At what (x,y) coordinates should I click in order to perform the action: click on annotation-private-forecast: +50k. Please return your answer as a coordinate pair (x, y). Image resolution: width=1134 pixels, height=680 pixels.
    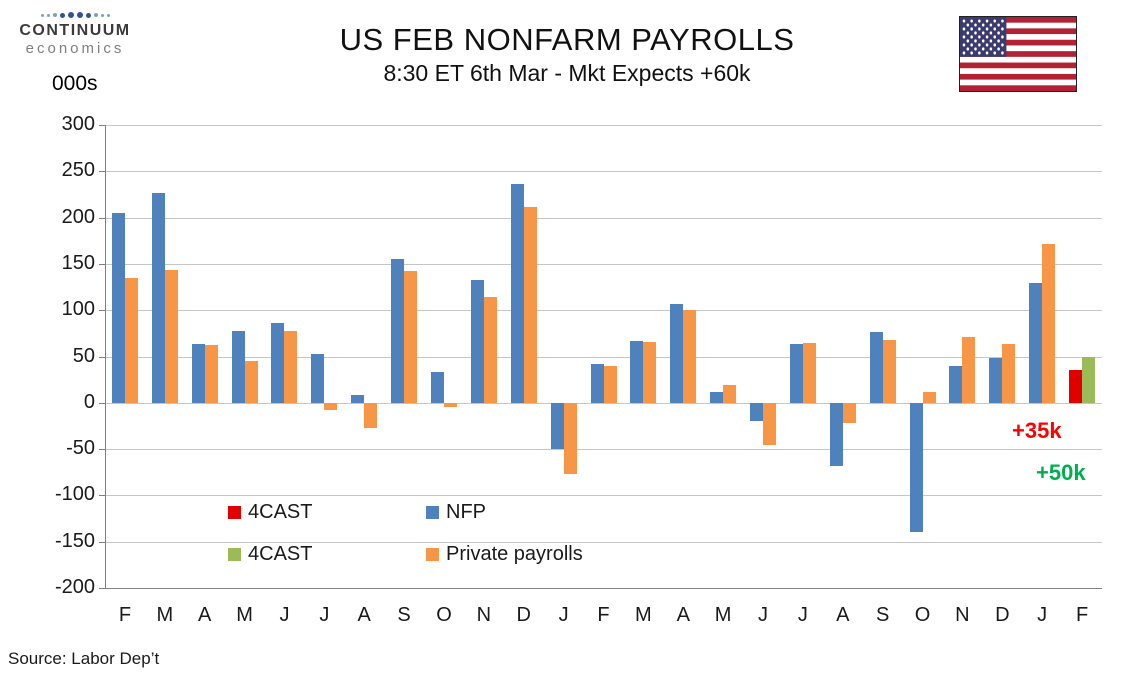
    Looking at the image, I should click on (1061, 472).